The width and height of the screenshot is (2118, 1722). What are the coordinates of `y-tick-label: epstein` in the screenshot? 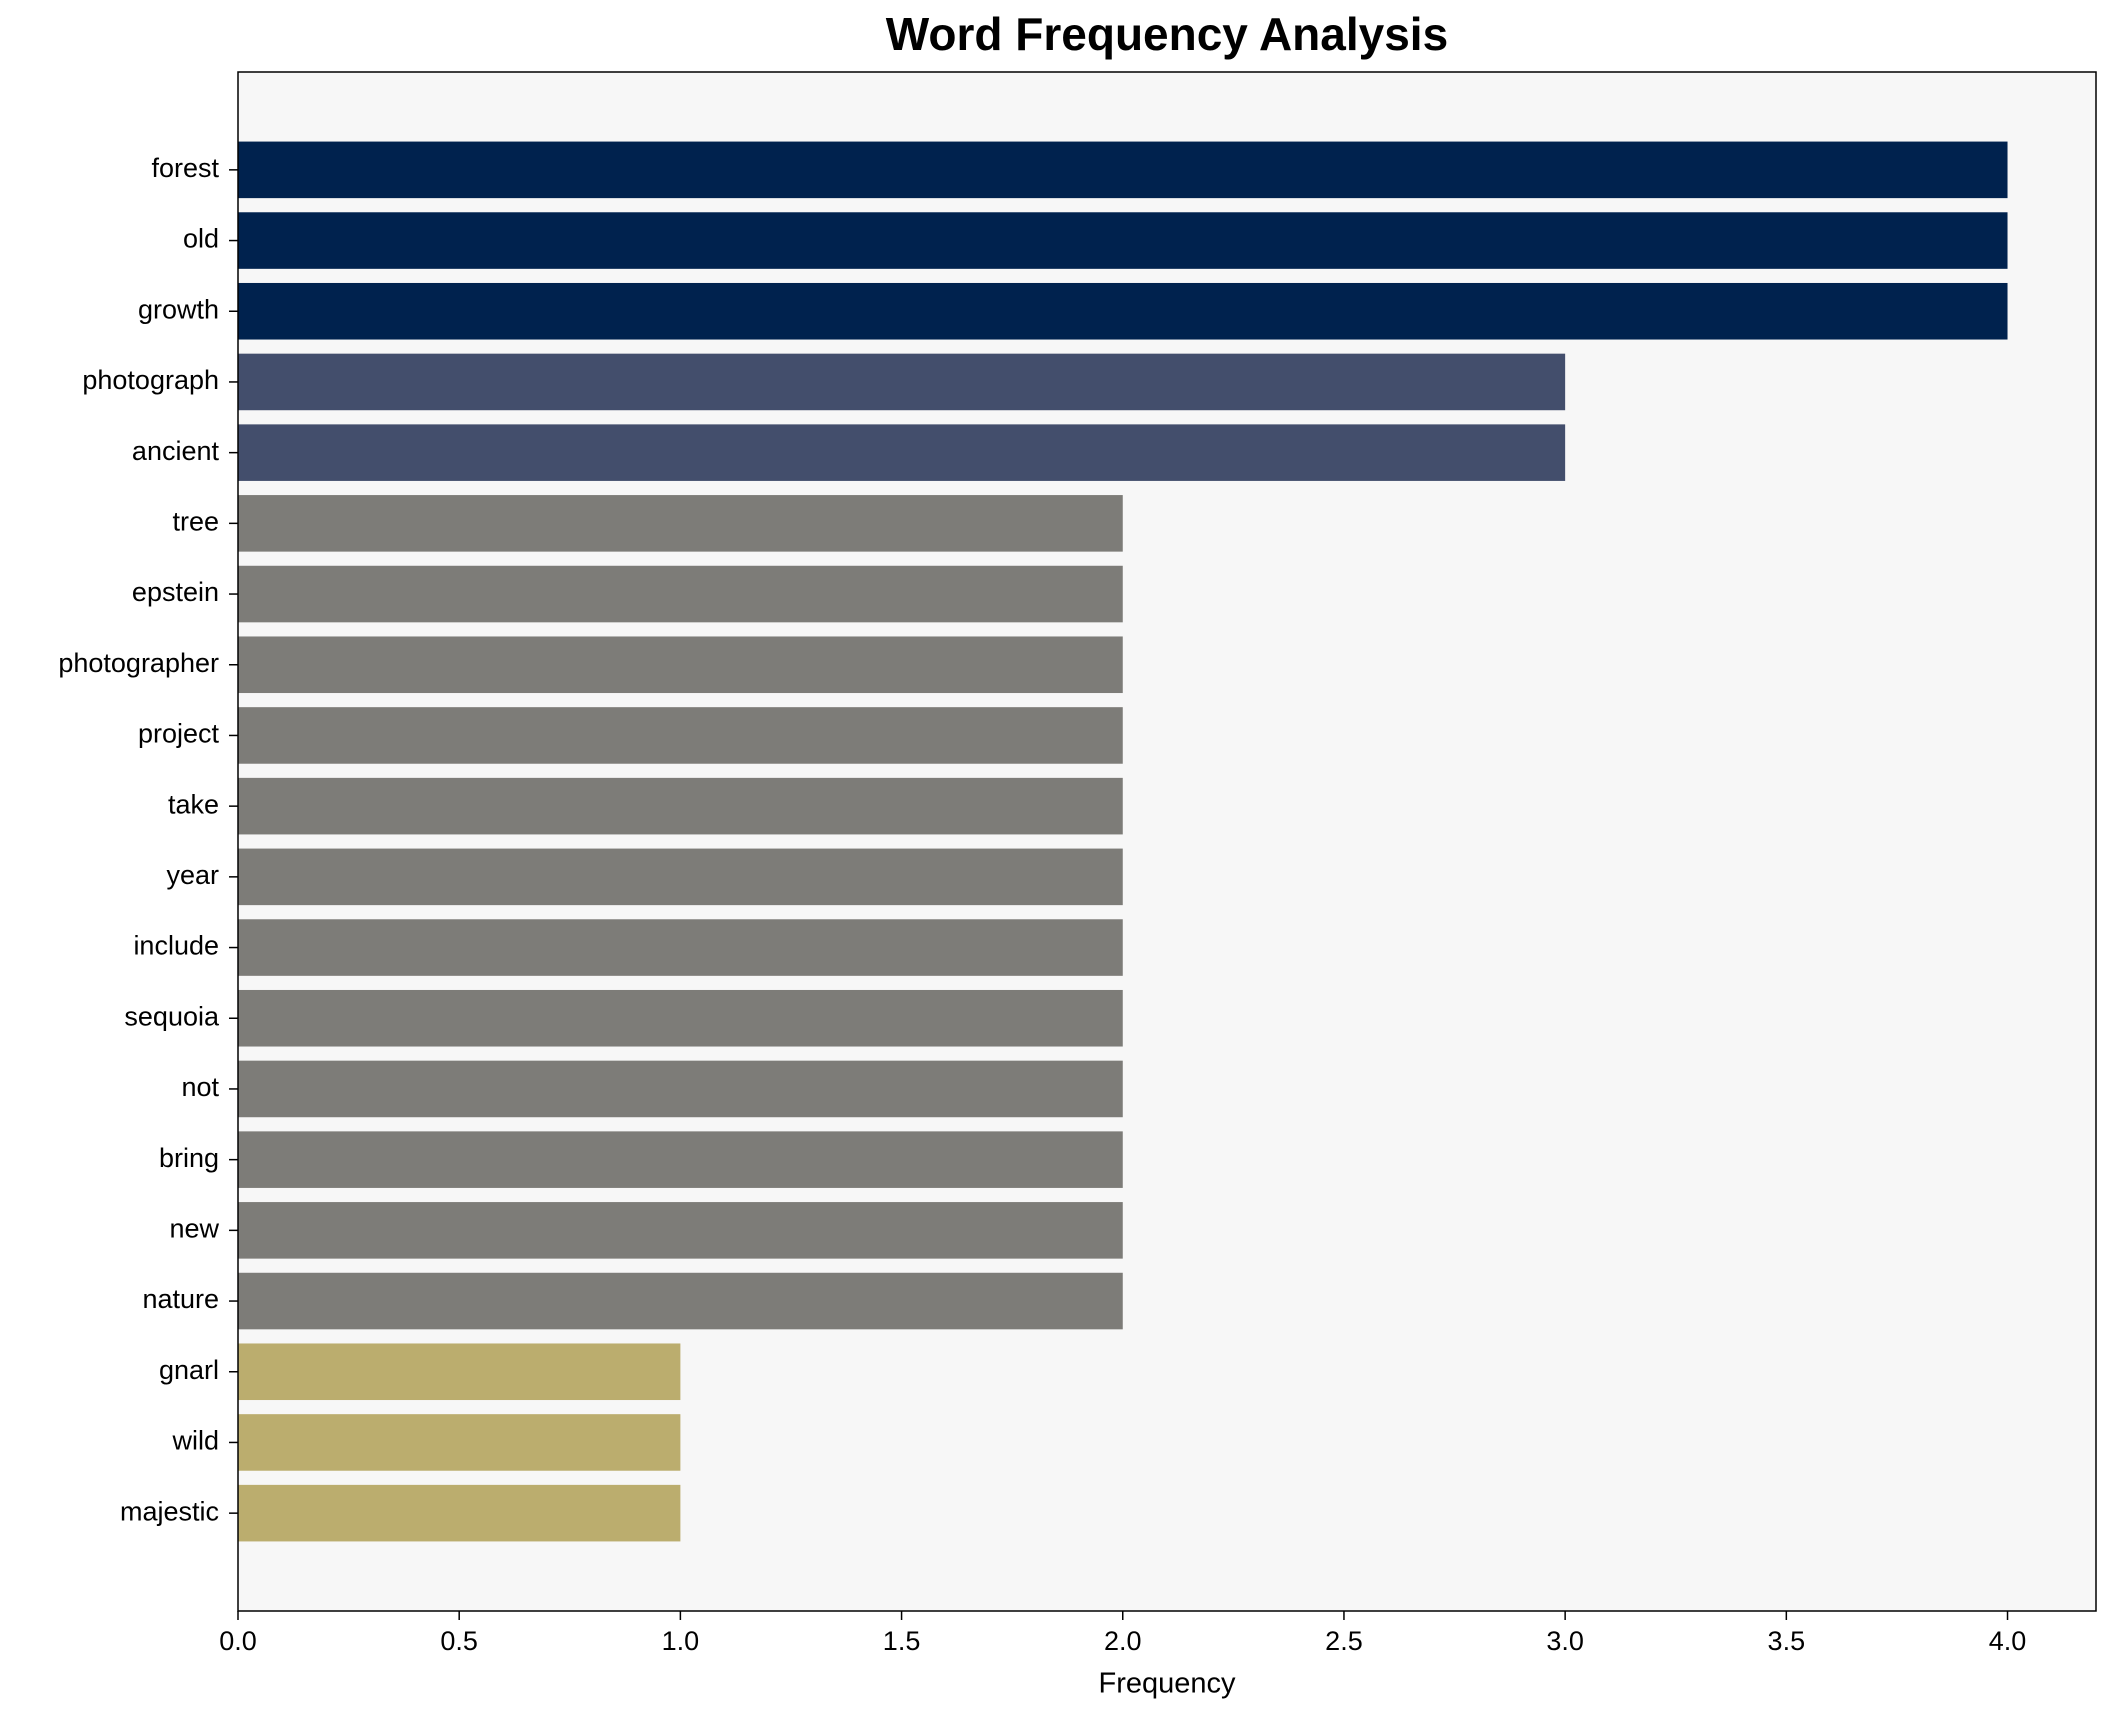 It's located at (175, 592).